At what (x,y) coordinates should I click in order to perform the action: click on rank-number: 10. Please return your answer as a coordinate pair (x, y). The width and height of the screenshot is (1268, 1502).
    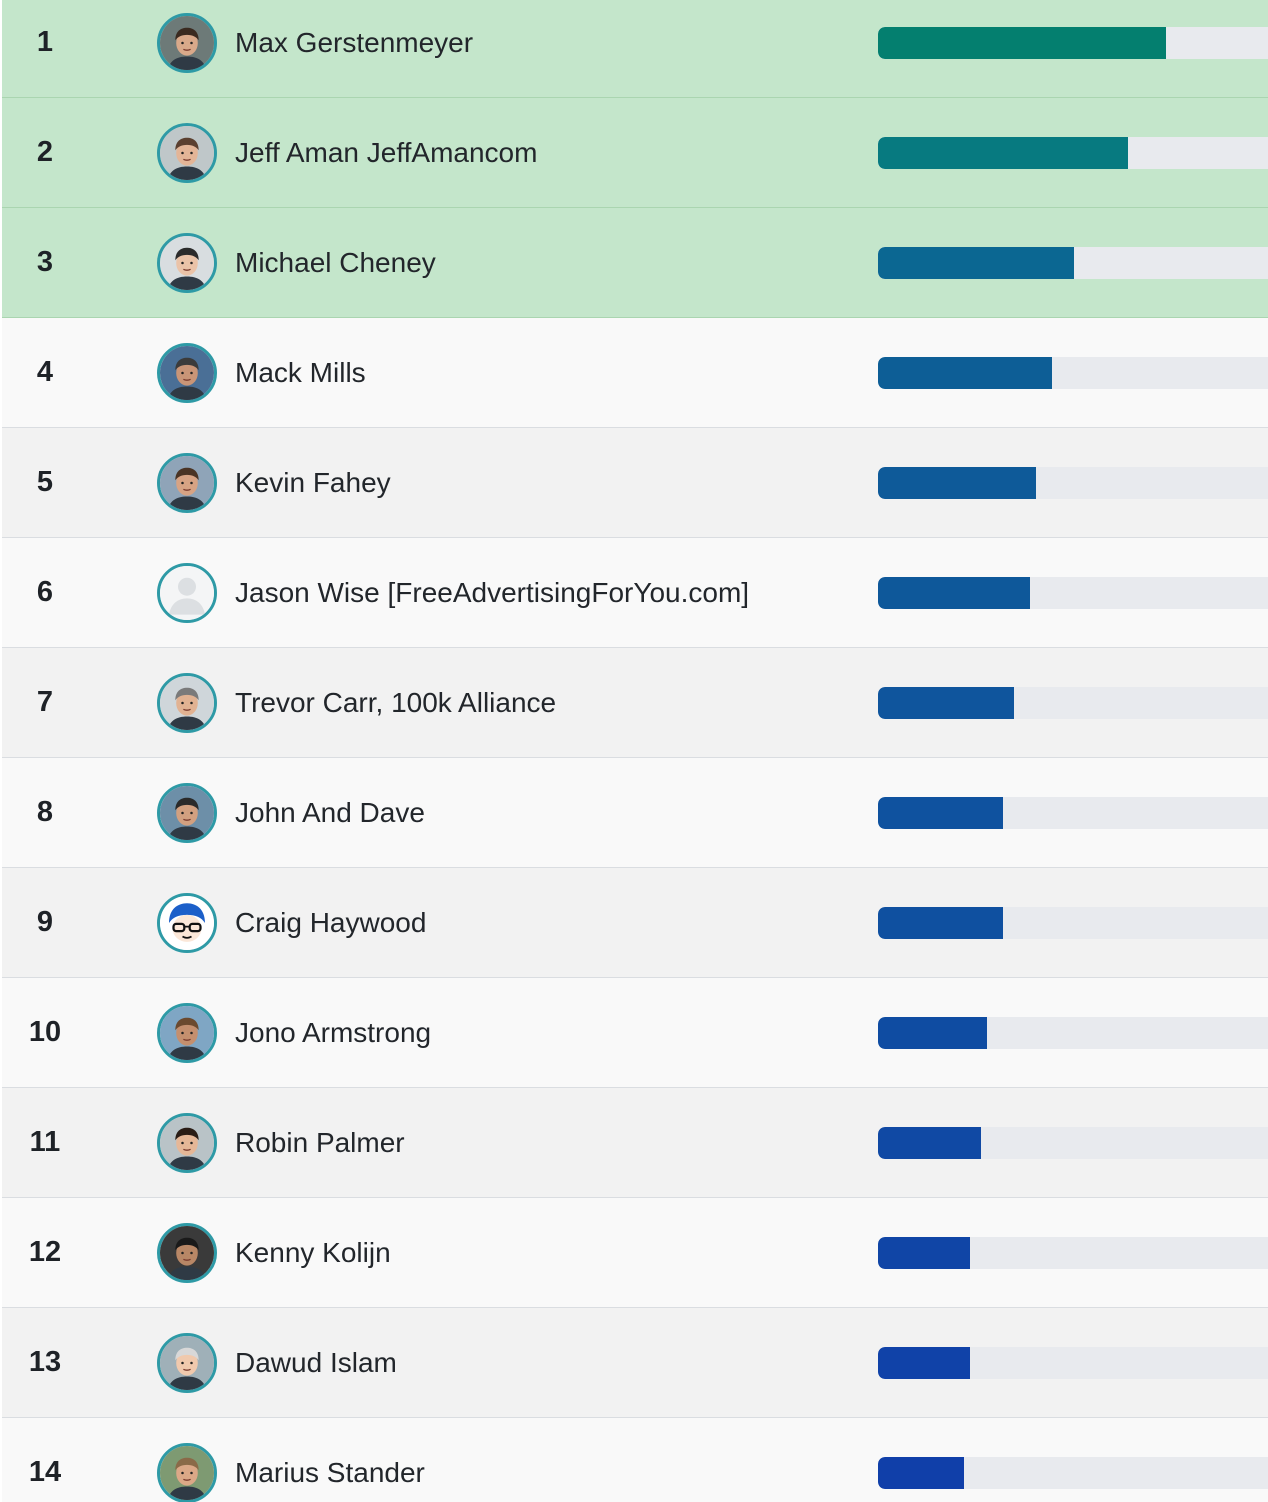
    Looking at the image, I should click on (45, 1032).